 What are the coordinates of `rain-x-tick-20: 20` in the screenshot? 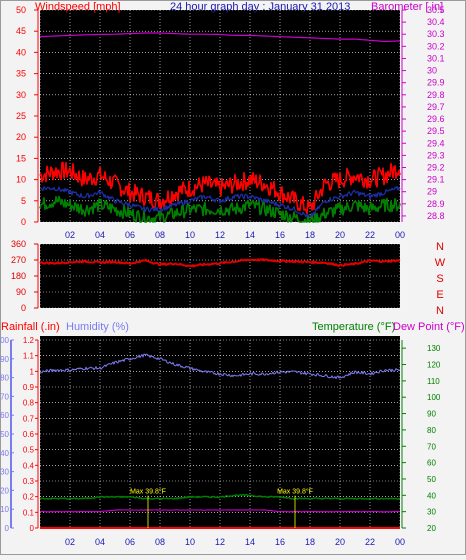 It's located at (340, 542).